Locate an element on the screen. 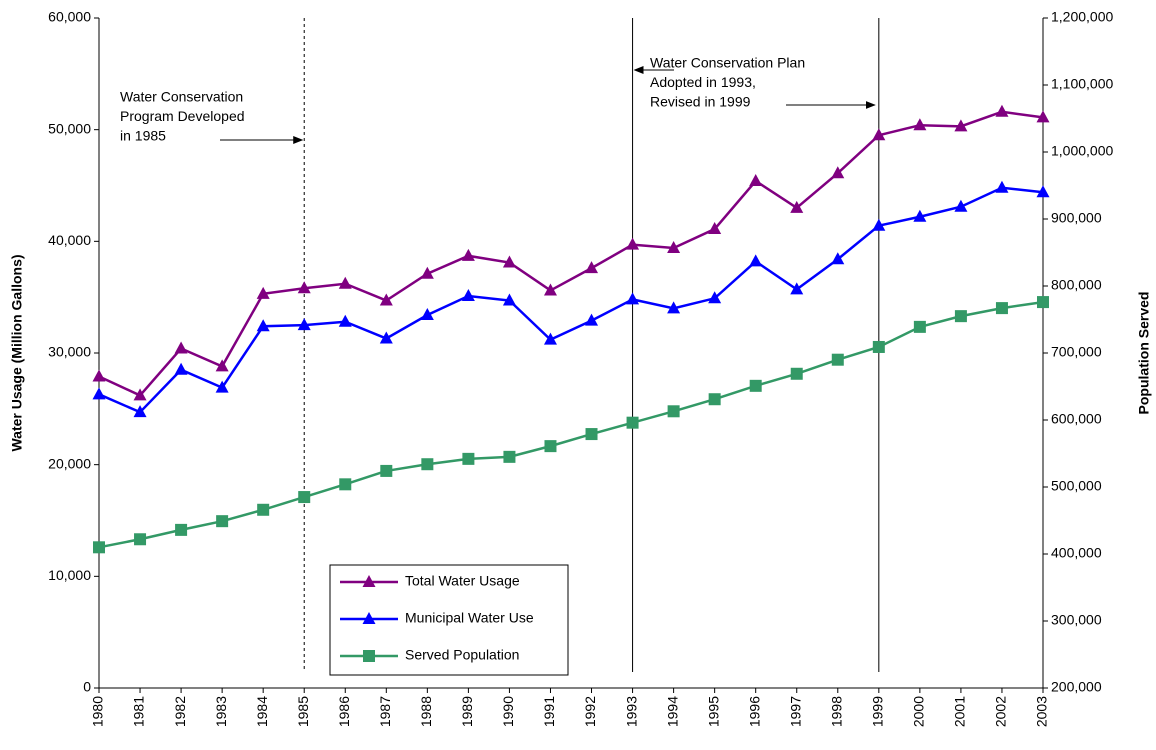 The height and width of the screenshot is (750, 1156). y2-tick-label: 300,000 is located at coordinates (1076, 620).